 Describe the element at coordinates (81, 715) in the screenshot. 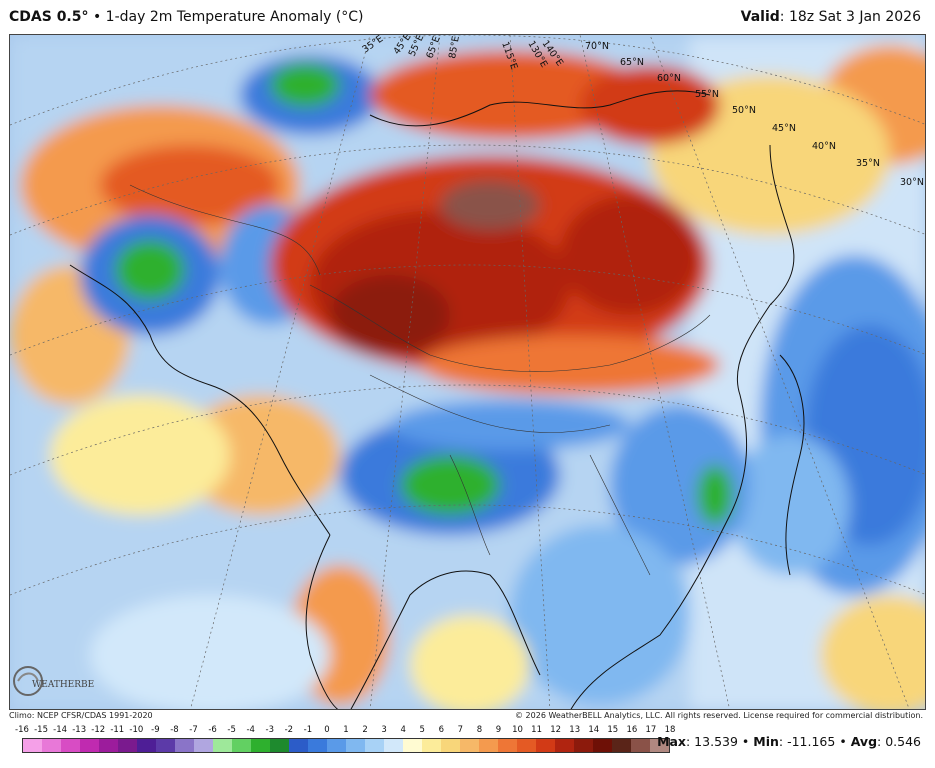

I see `climo-note: Climo: NCEP CFSR/CDAS 1991-2020` at that location.